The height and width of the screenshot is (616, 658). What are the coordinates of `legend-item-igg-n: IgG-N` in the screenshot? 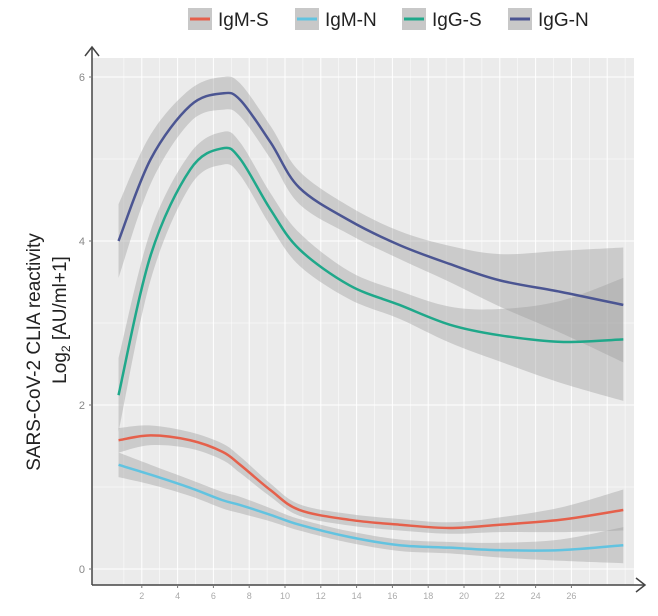 It's located at (548, 19).